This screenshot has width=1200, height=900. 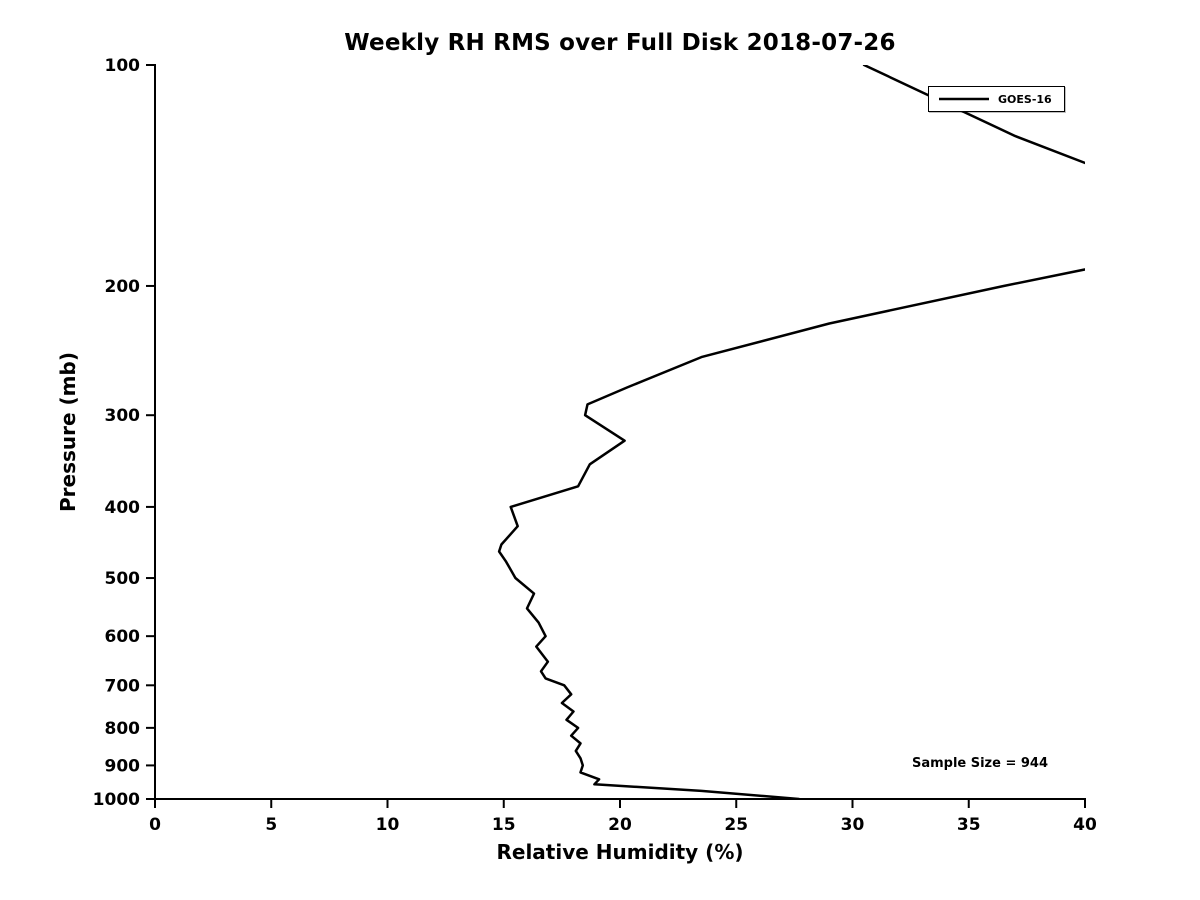 I want to click on y-tick-label: 300, so click(x=123, y=416).